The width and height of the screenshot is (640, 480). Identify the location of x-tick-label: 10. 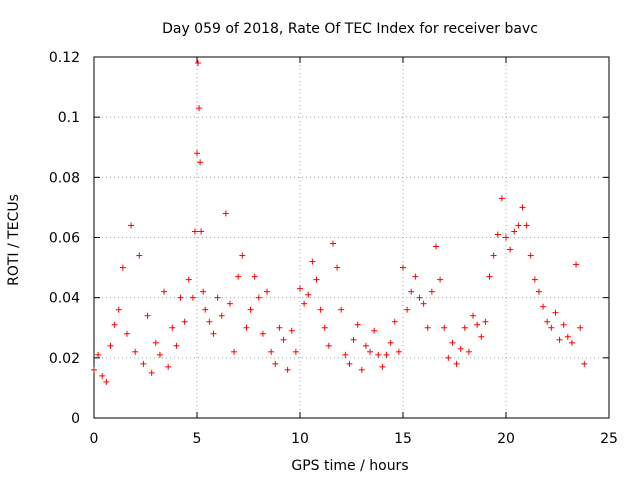
(300, 439).